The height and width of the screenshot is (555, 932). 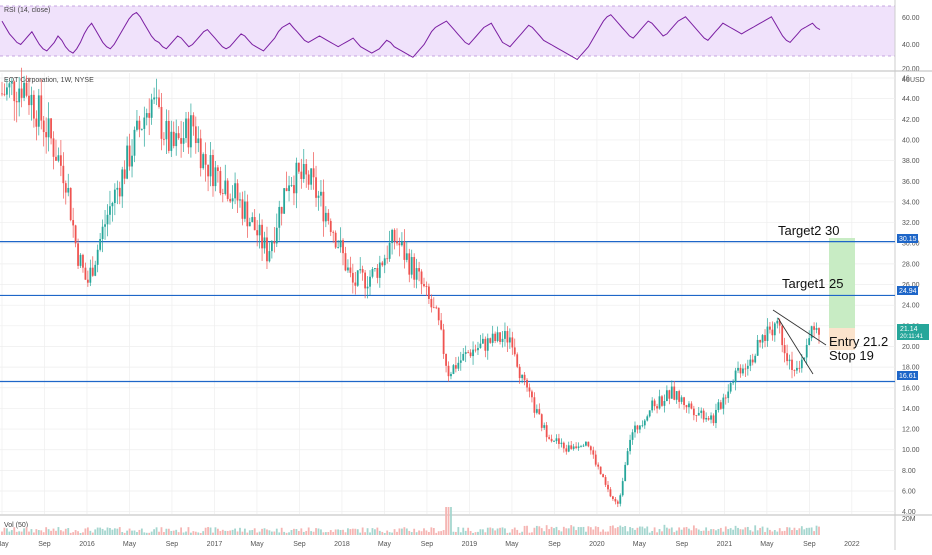 I want to click on x-tick-label: 2021, so click(x=725, y=544).